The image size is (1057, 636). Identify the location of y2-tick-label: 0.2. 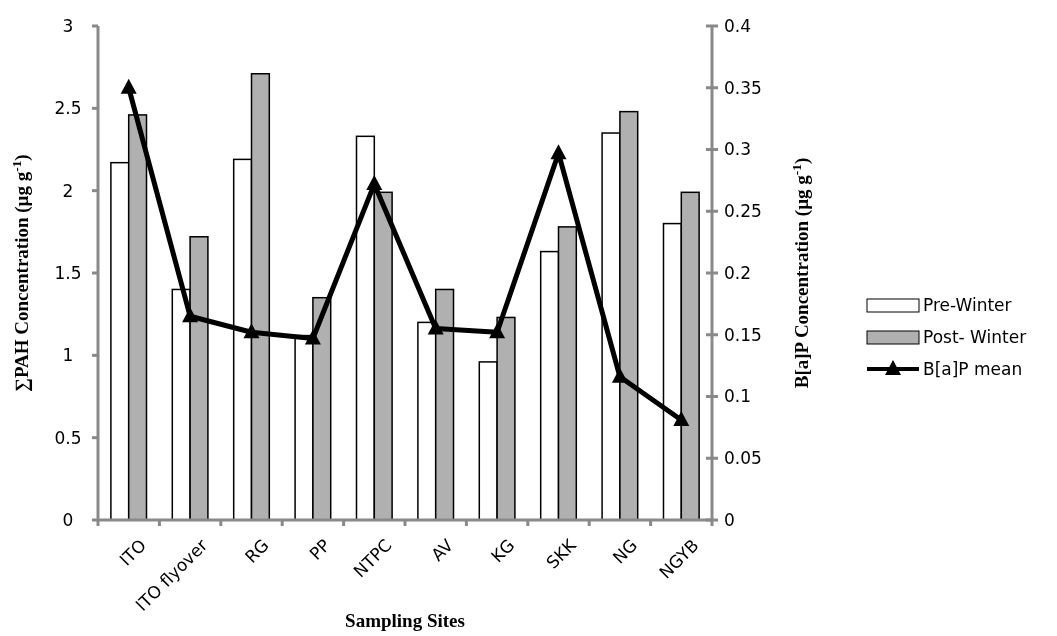
(738, 272).